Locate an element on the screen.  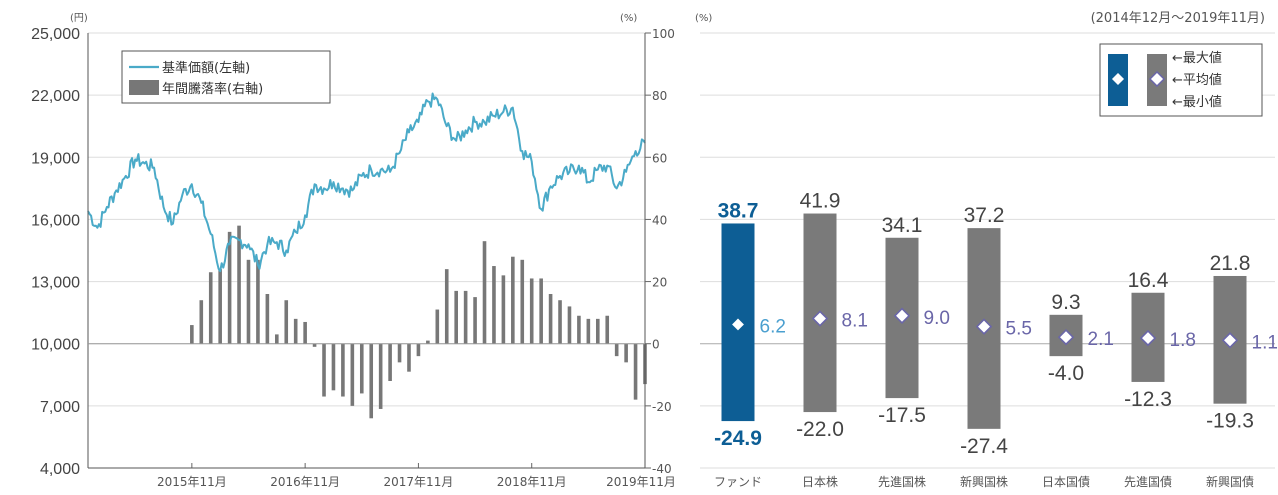
left-tick-label: 13,000 is located at coordinates (55, 283).